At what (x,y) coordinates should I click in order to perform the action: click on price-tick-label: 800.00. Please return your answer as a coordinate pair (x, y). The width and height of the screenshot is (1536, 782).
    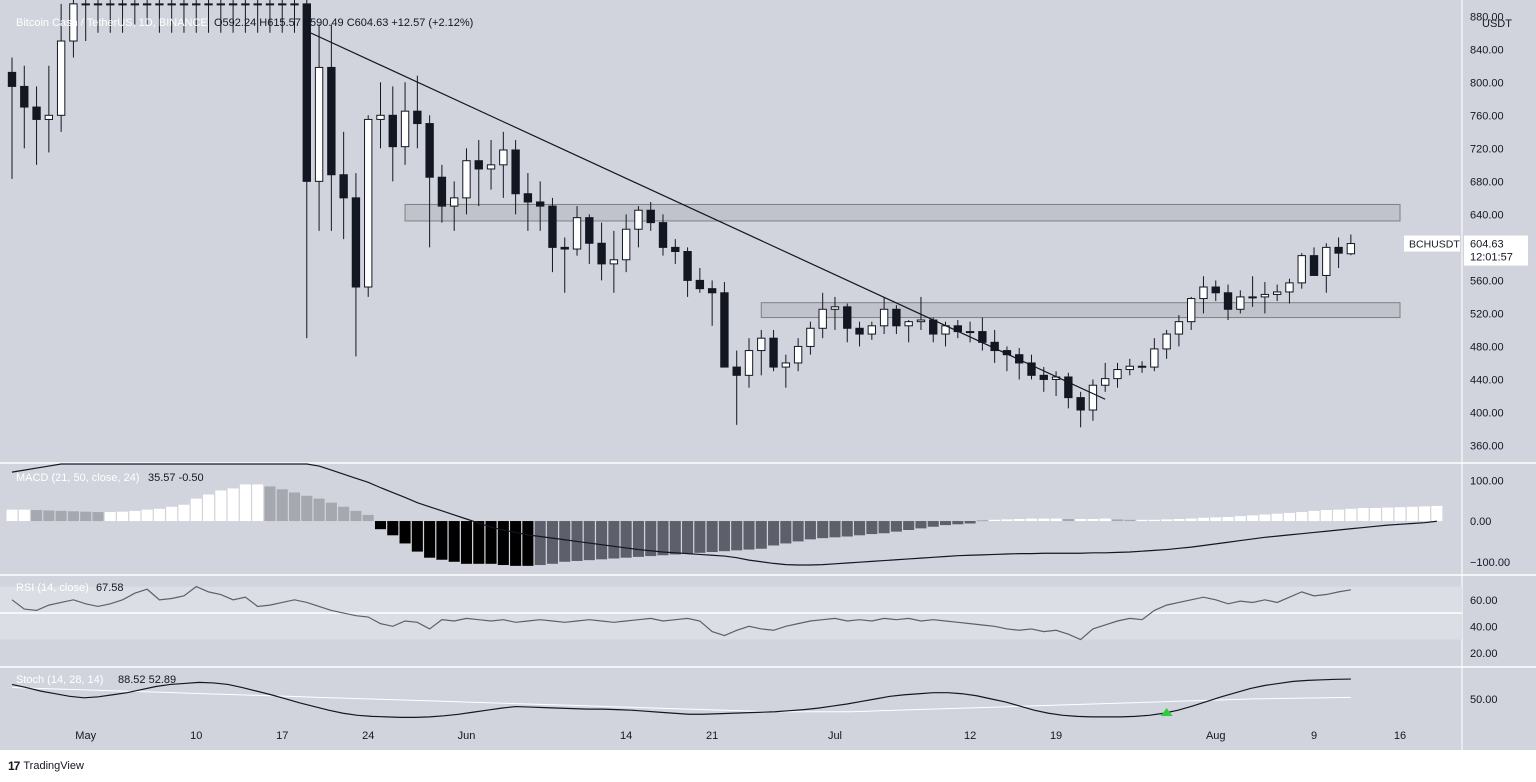
    Looking at the image, I should click on (1487, 83).